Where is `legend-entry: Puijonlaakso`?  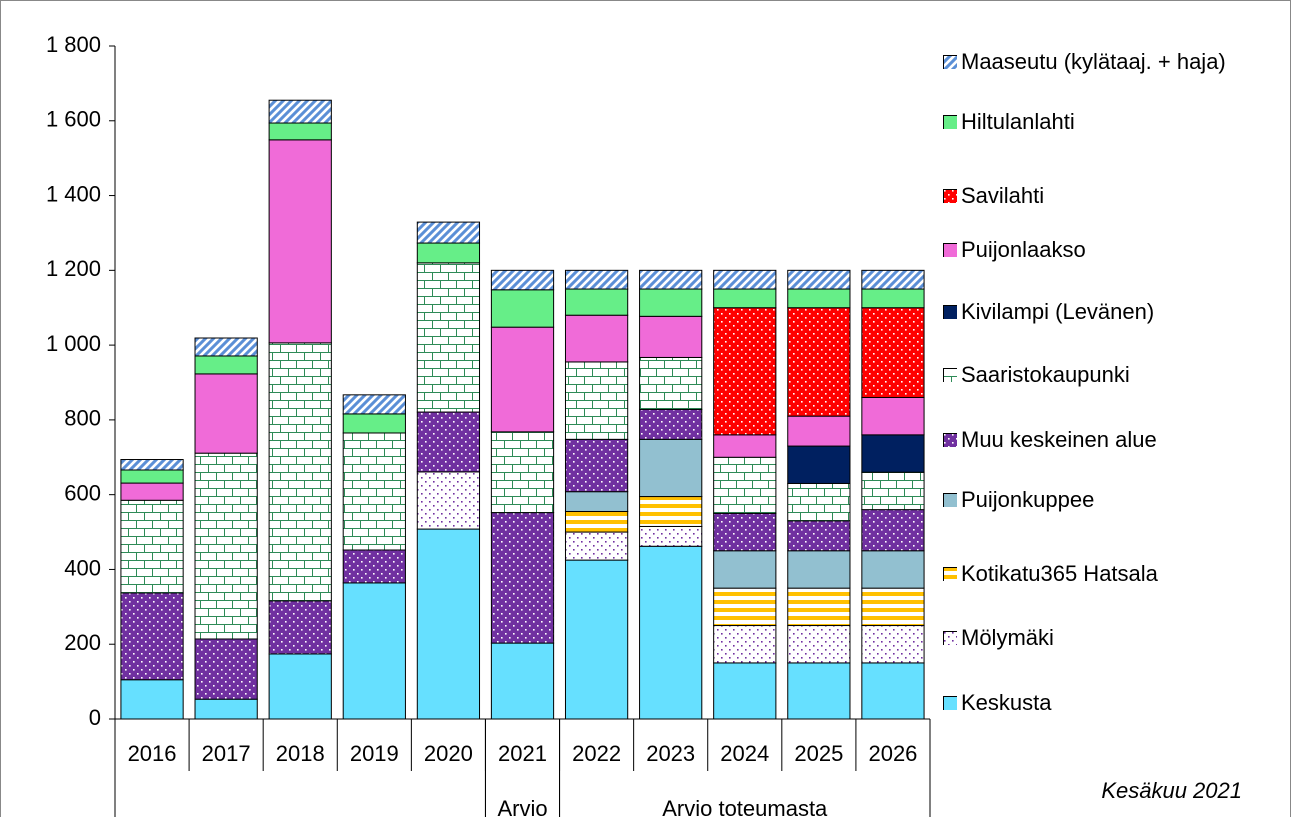 legend-entry: Puijonlaakso is located at coordinates (1014, 250).